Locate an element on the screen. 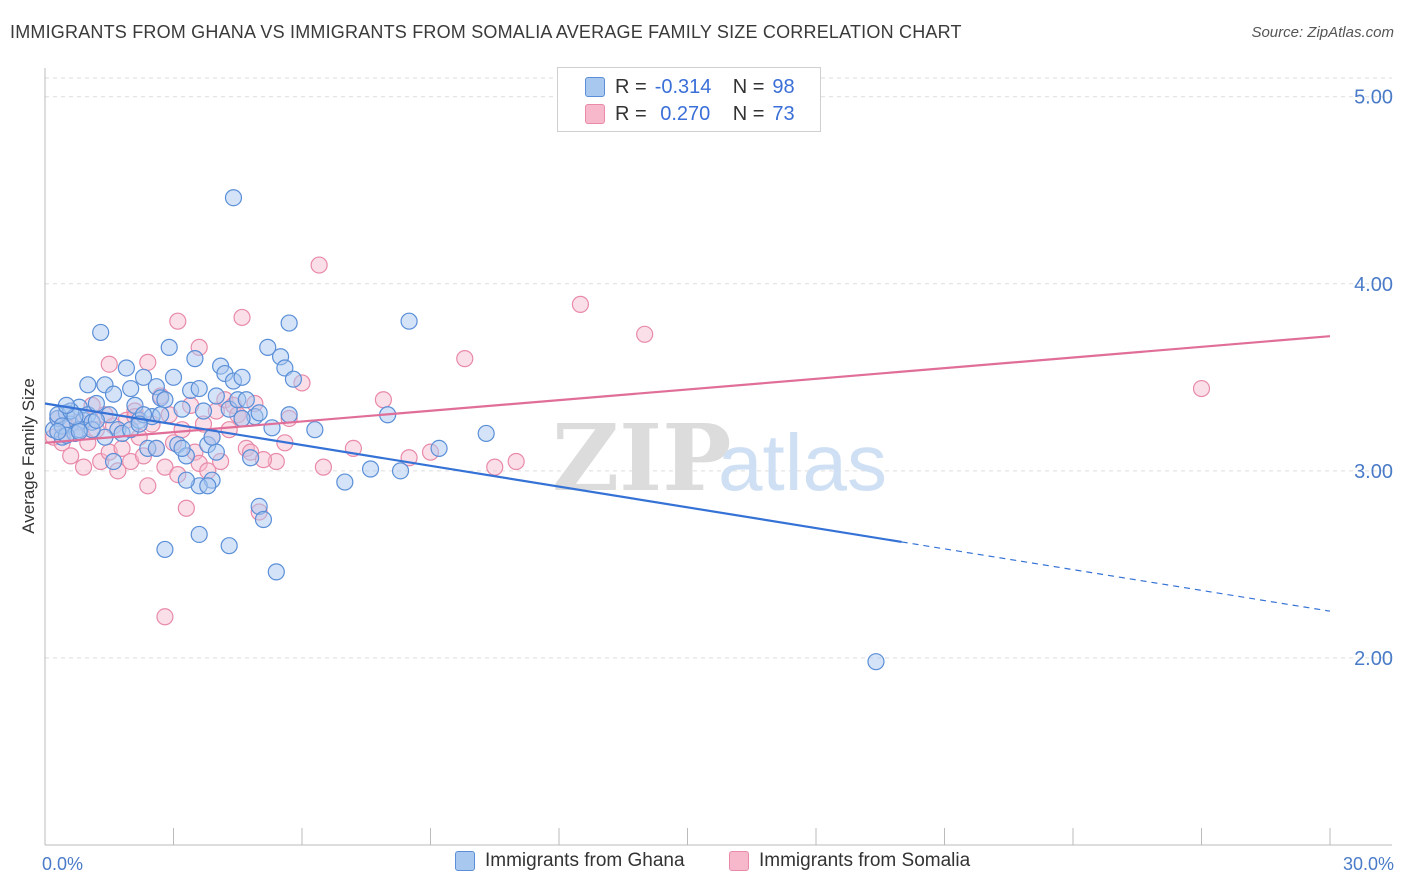 The height and width of the screenshot is (892, 1406). y-tick-label: 3.00 is located at coordinates (1373, 472).